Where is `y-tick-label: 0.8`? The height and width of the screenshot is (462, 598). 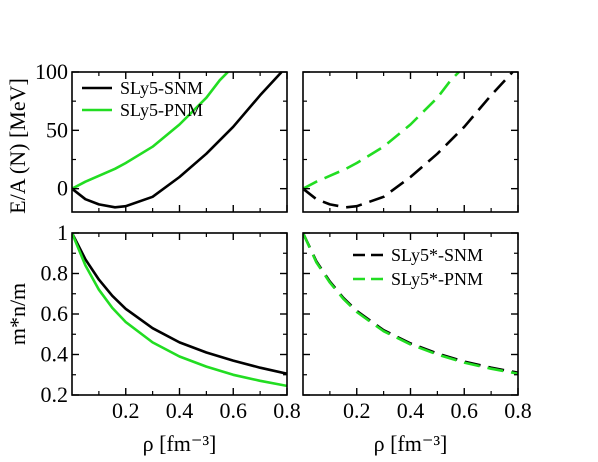 y-tick-label: 0.8 is located at coordinates (55, 273).